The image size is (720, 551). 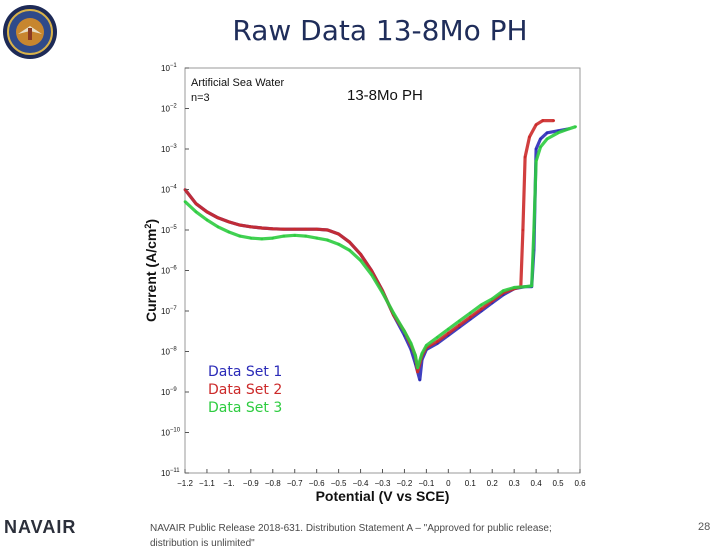 I want to click on y-tick-label-2: 10⁻³, so click(x=169, y=149).